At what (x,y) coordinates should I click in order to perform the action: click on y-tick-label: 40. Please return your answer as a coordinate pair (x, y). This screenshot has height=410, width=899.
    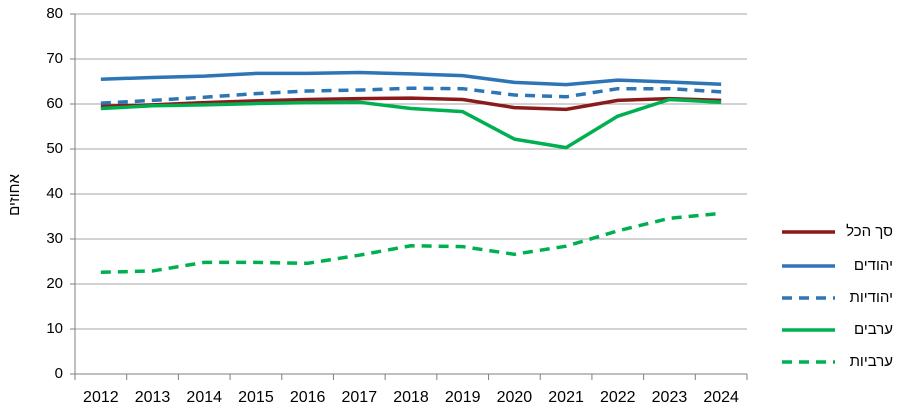
    Looking at the image, I should click on (54, 193).